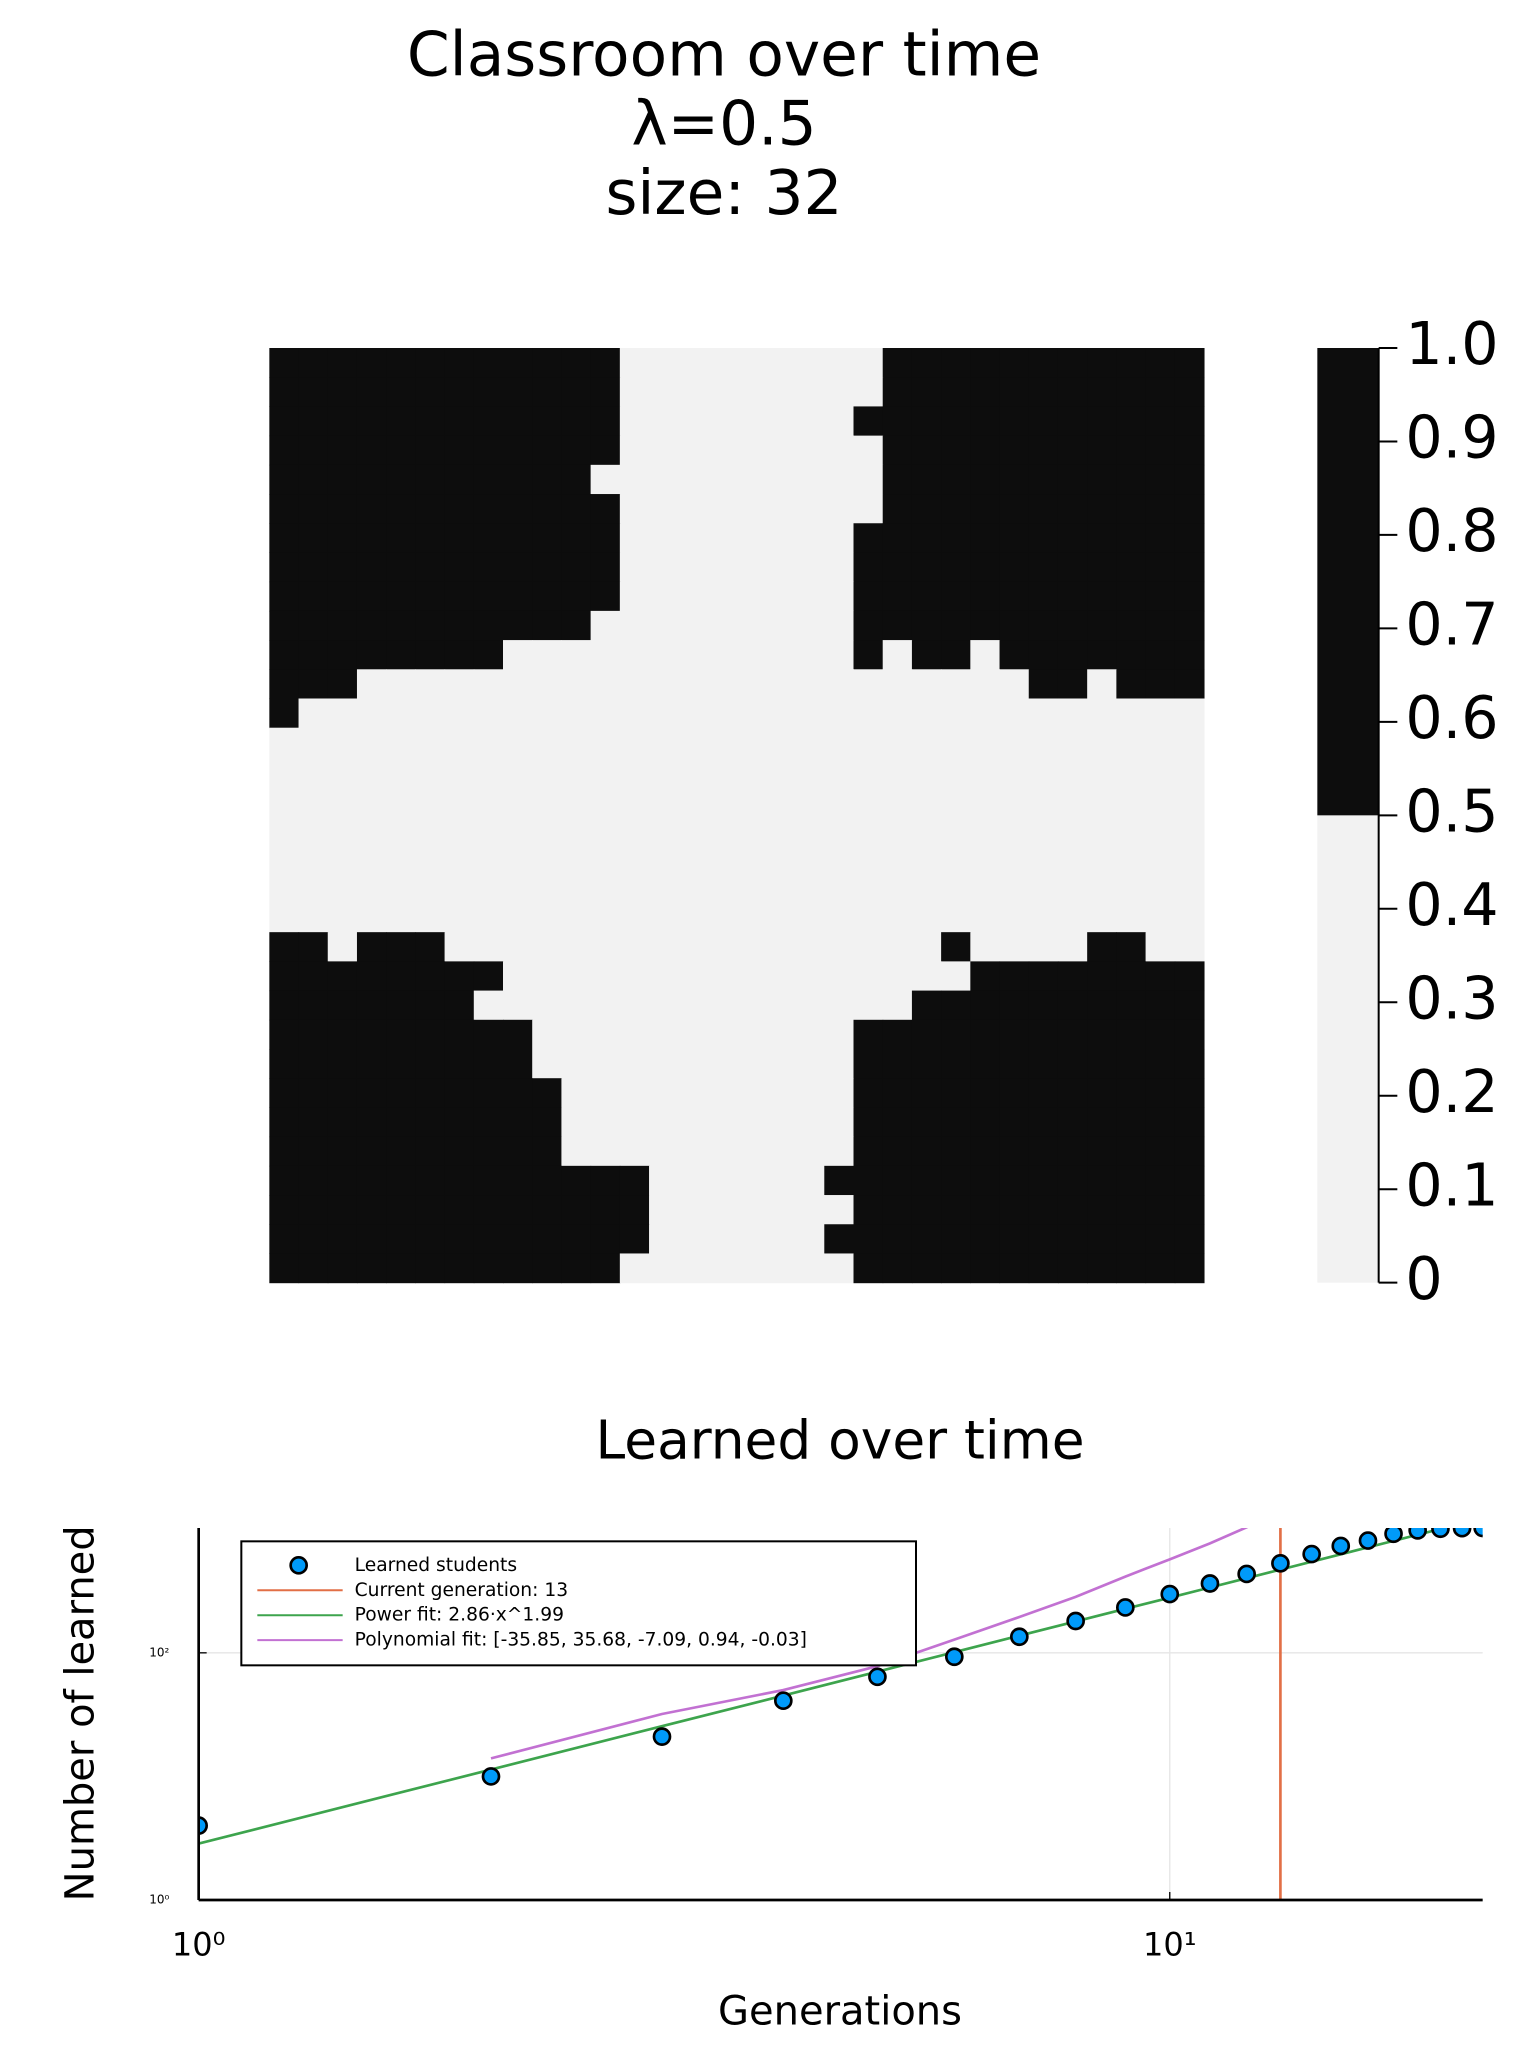  What do you see at coordinates (1451, 625) in the screenshot?
I see `colorbar-tick-label: 0.7` at bounding box center [1451, 625].